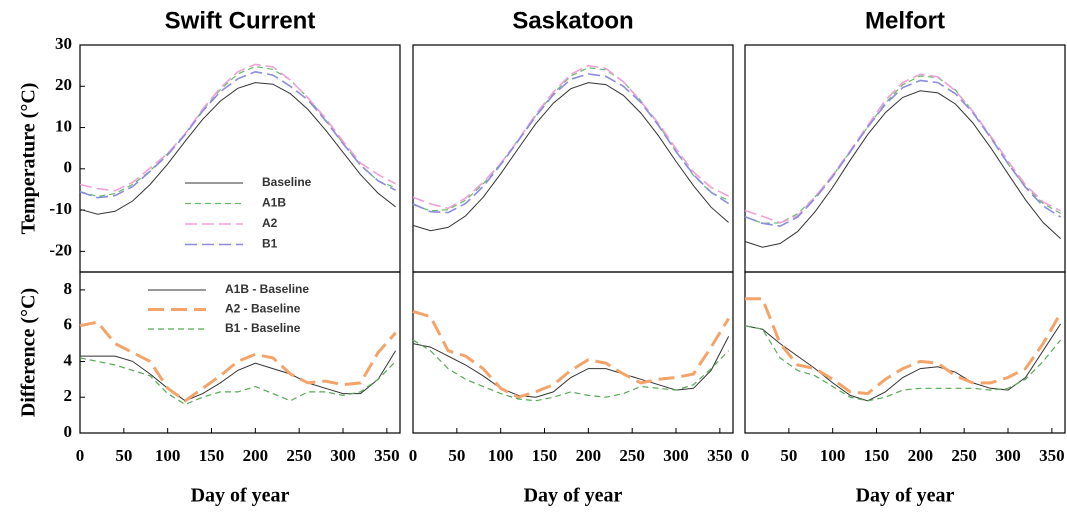  What do you see at coordinates (270, 223) in the screenshot?
I see `legend-label: A2` at bounding box center [270, 223].